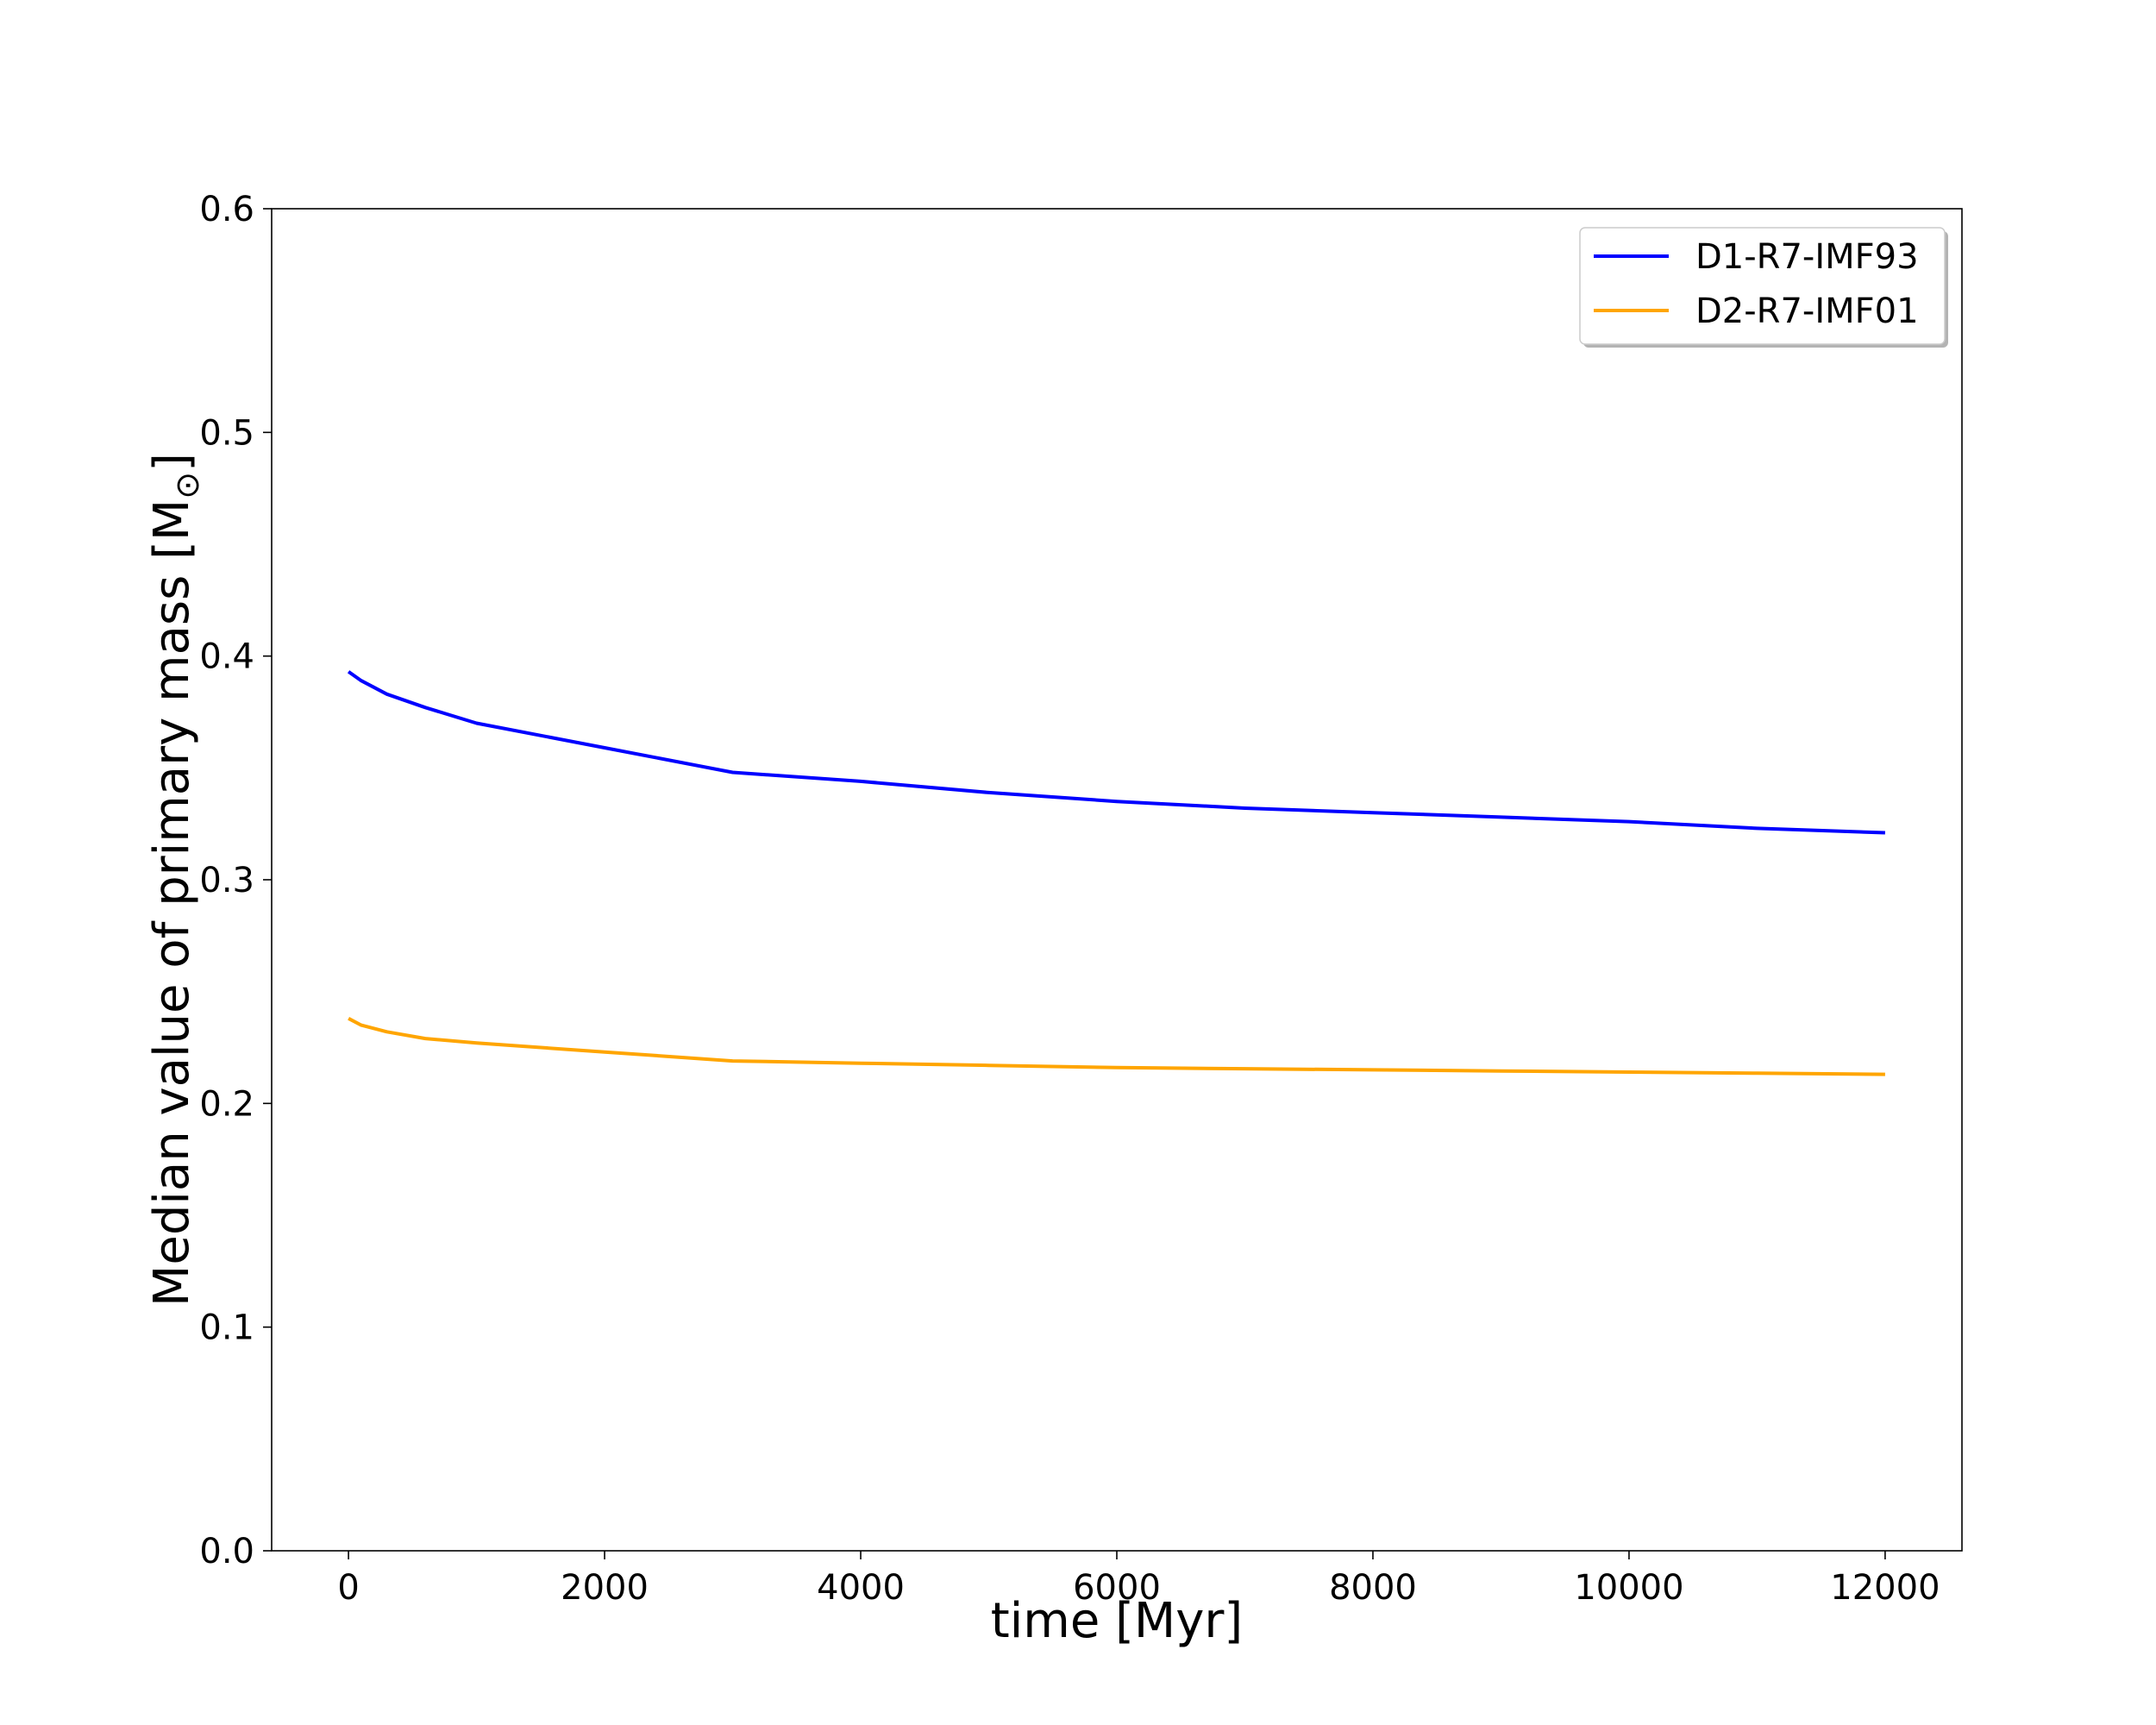 The width and height of the screenshot is (2156, 1725). I want to click on y-tick-label: 0.3, so click(226, 881).